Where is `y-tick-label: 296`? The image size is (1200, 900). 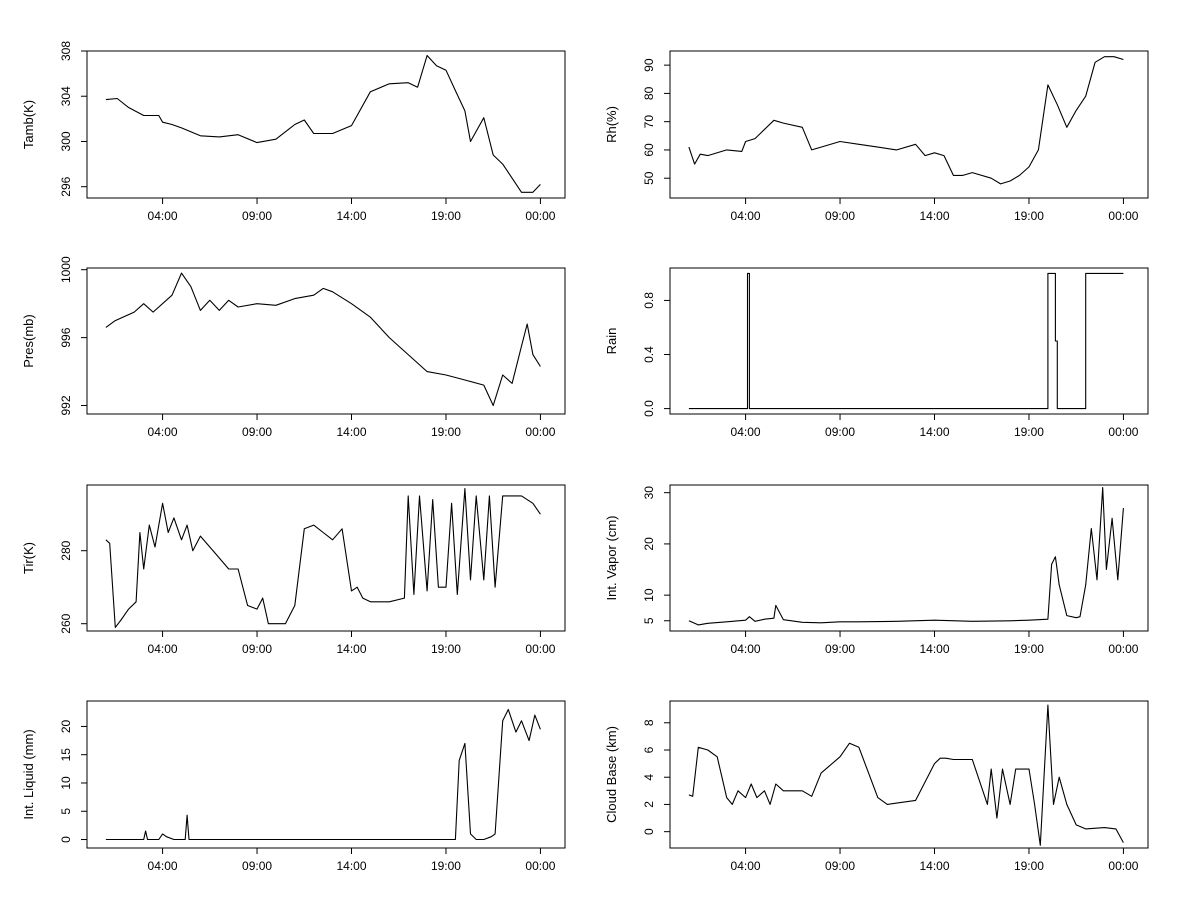
y-tick-label: 296 is located at coordinates (66, 186).